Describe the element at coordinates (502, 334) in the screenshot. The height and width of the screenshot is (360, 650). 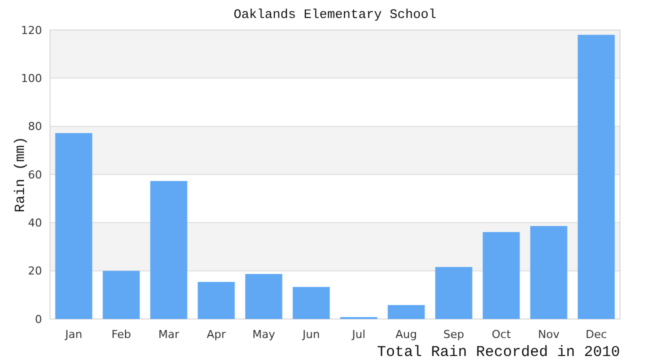
I see `x-tick-label: Oct` at that location.